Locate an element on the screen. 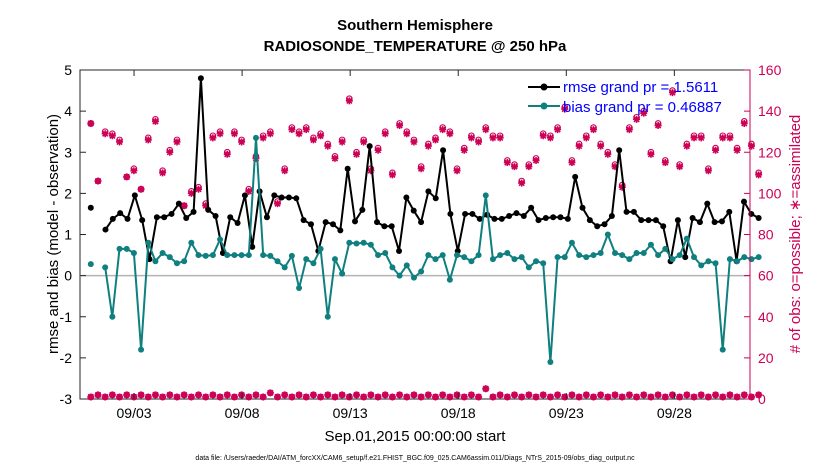  x-tick-label: 09/03 is located at coordinates (134, 413).